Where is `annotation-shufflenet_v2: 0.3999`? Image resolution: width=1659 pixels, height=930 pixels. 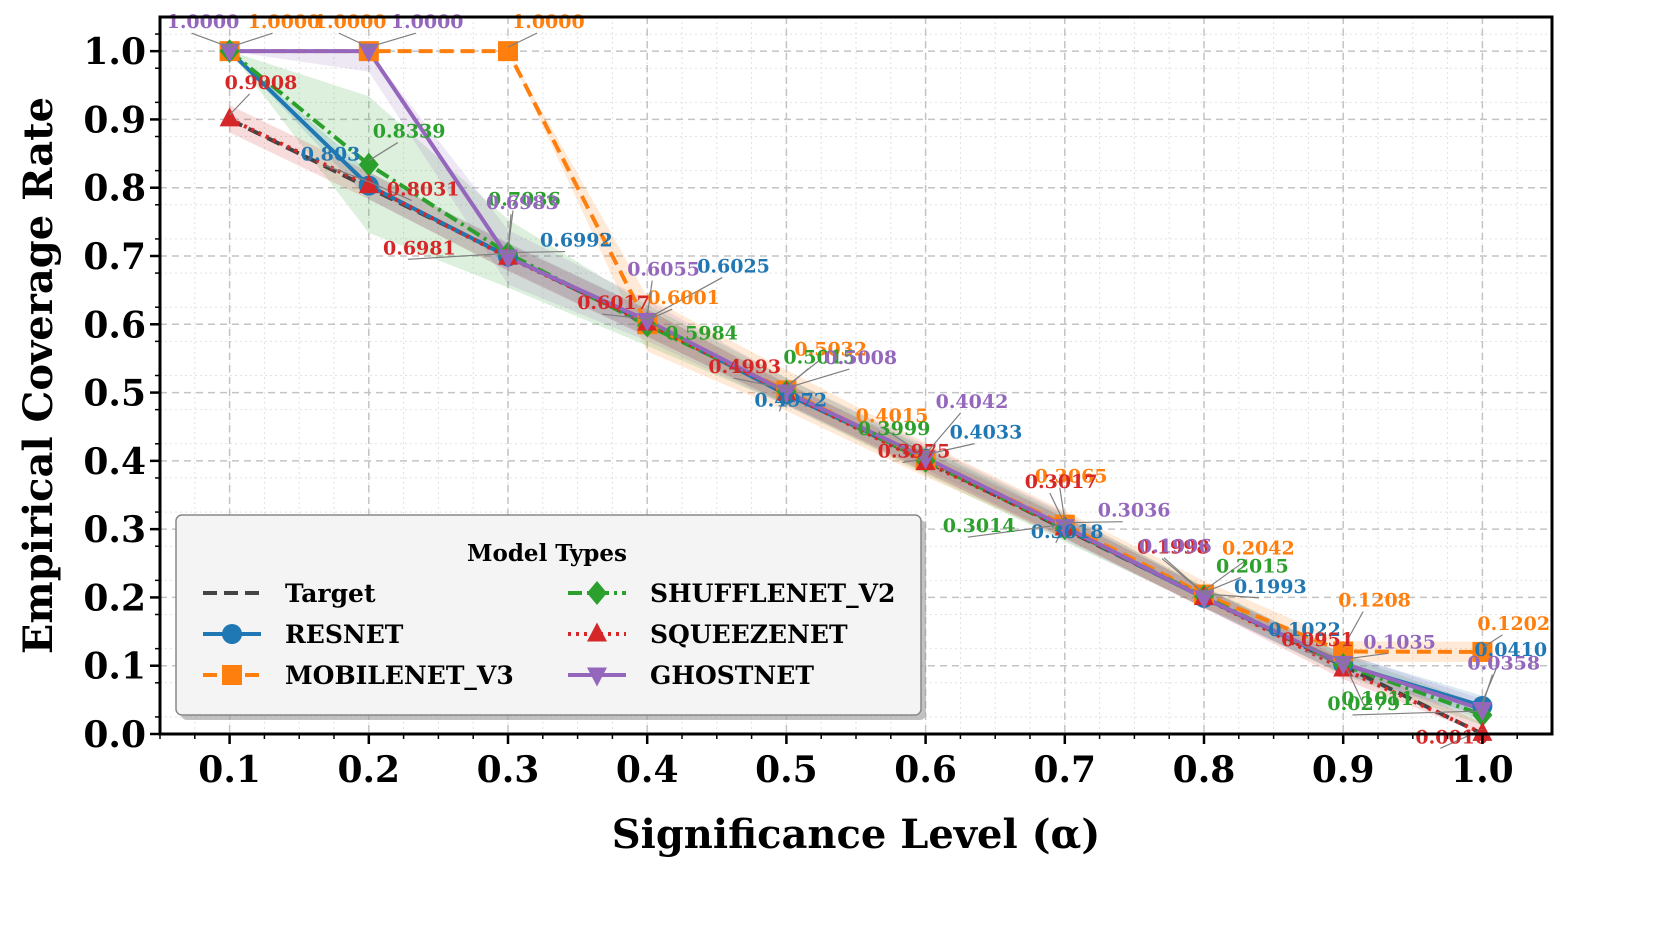 annotation-shufflenet_v2: 0.3999 is located at coordinates (894, 429).